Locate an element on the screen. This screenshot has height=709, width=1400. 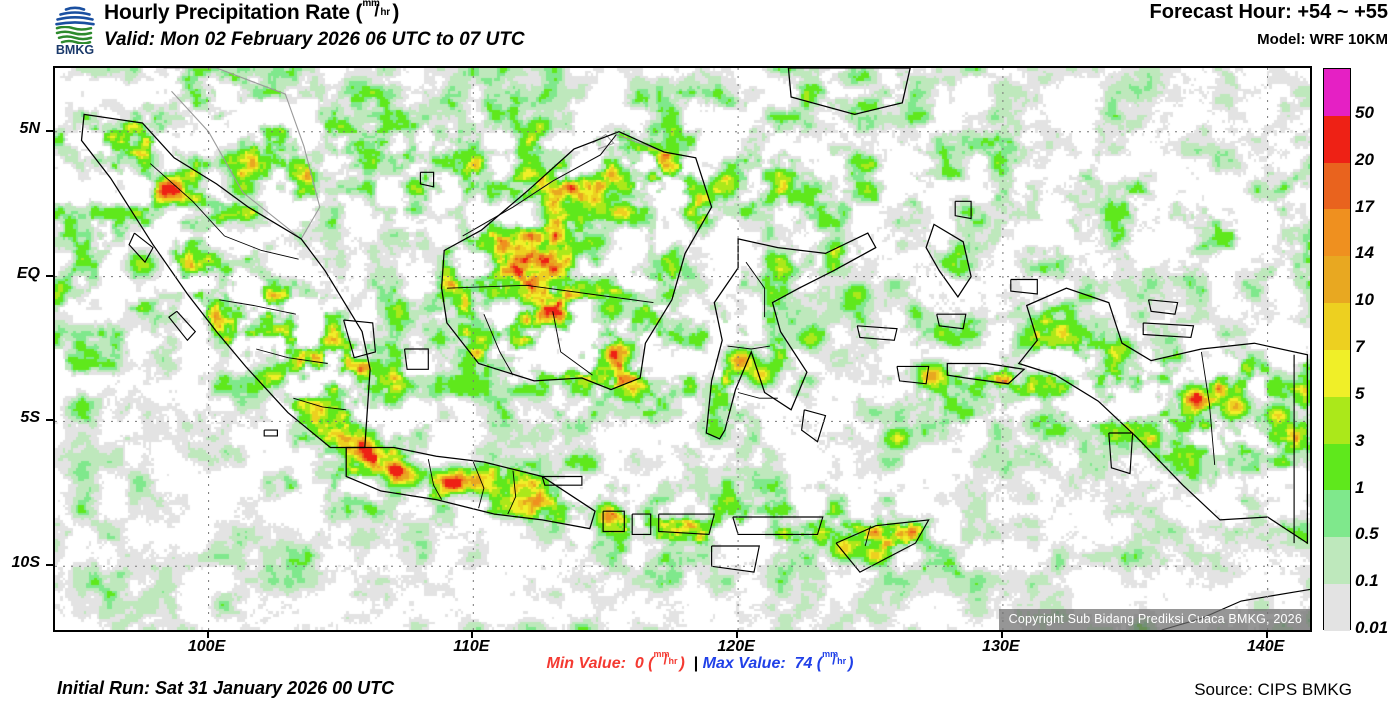
max-unit: mm / hr is located at coordinates (835, 659).